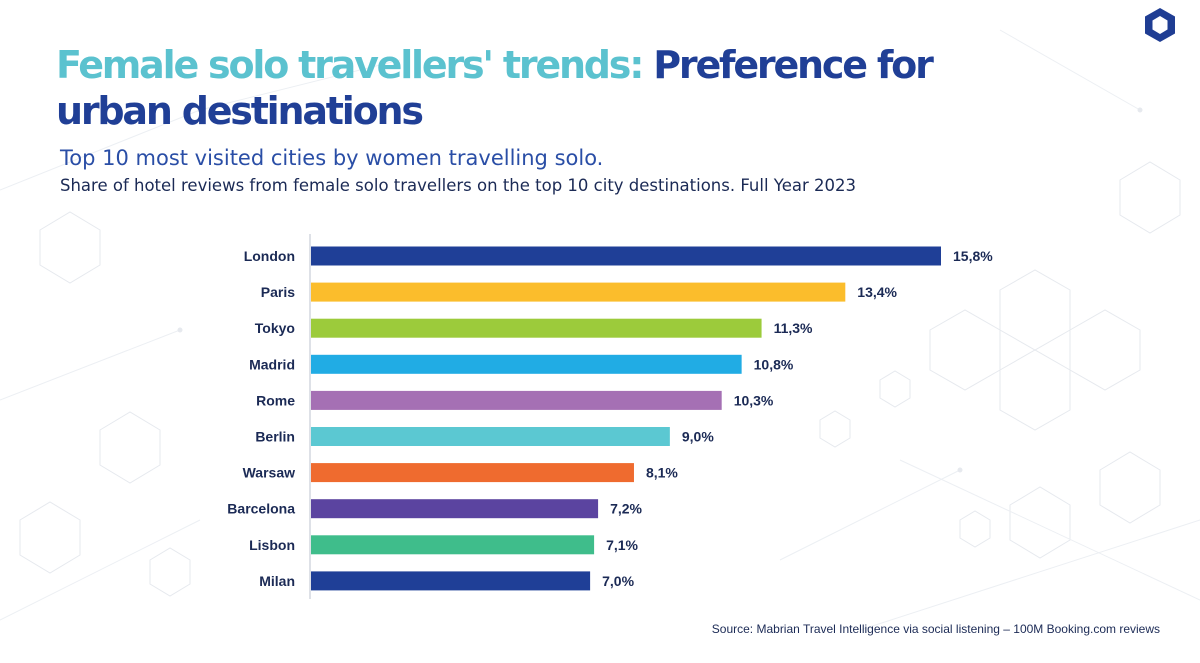 The width and height of the screenshot is (1200, 663). What do you see at coordinates (626, 509) in the screenshot?
I see `value-label: 7,2%` at bounding box center [626, 509].